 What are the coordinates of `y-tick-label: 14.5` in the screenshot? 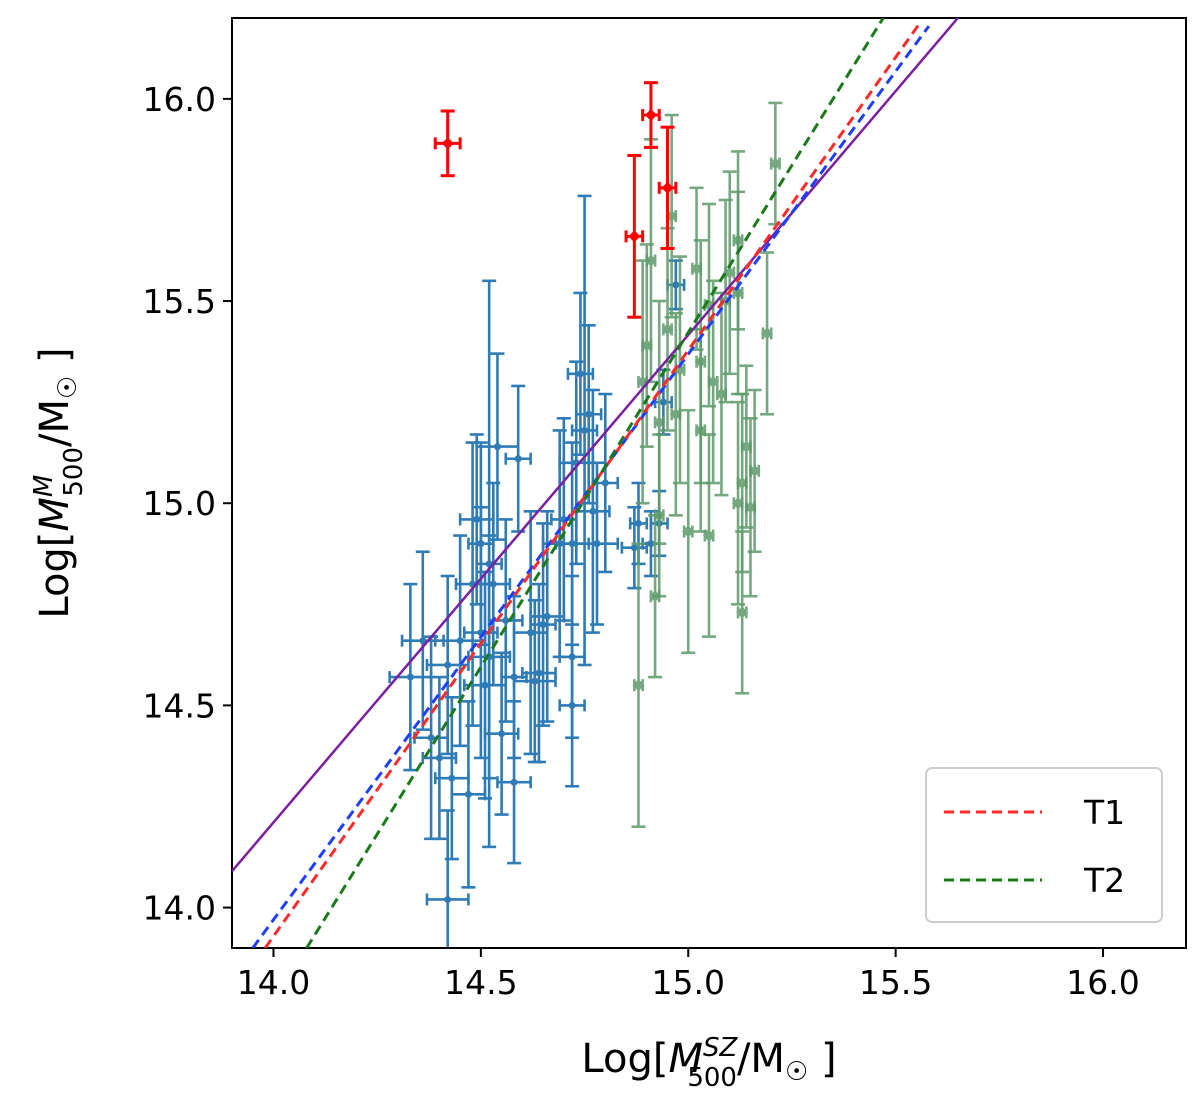 It's located at (179, 705).